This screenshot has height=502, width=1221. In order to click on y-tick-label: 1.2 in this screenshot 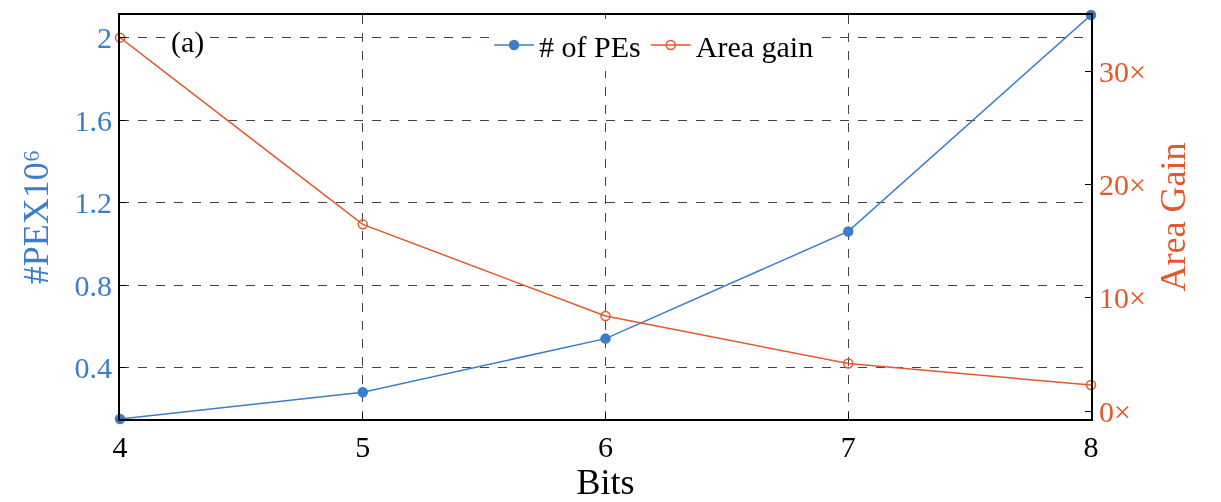, I will do `click(93, 203)`.